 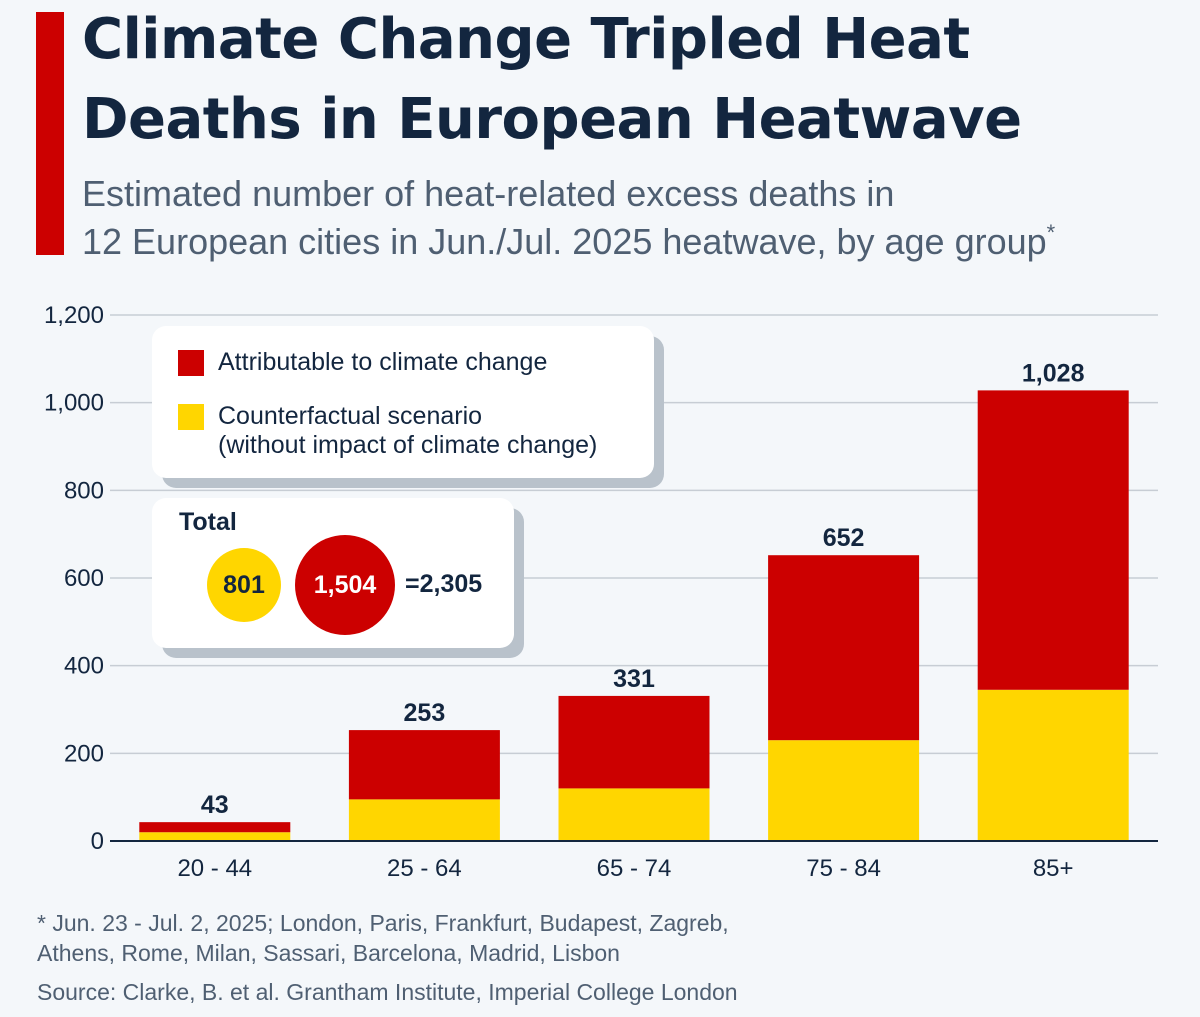 What do you see at coordinates (208, 522) in the screenshot?
I see `totals-label: Total` at bounding box center [208, 522].